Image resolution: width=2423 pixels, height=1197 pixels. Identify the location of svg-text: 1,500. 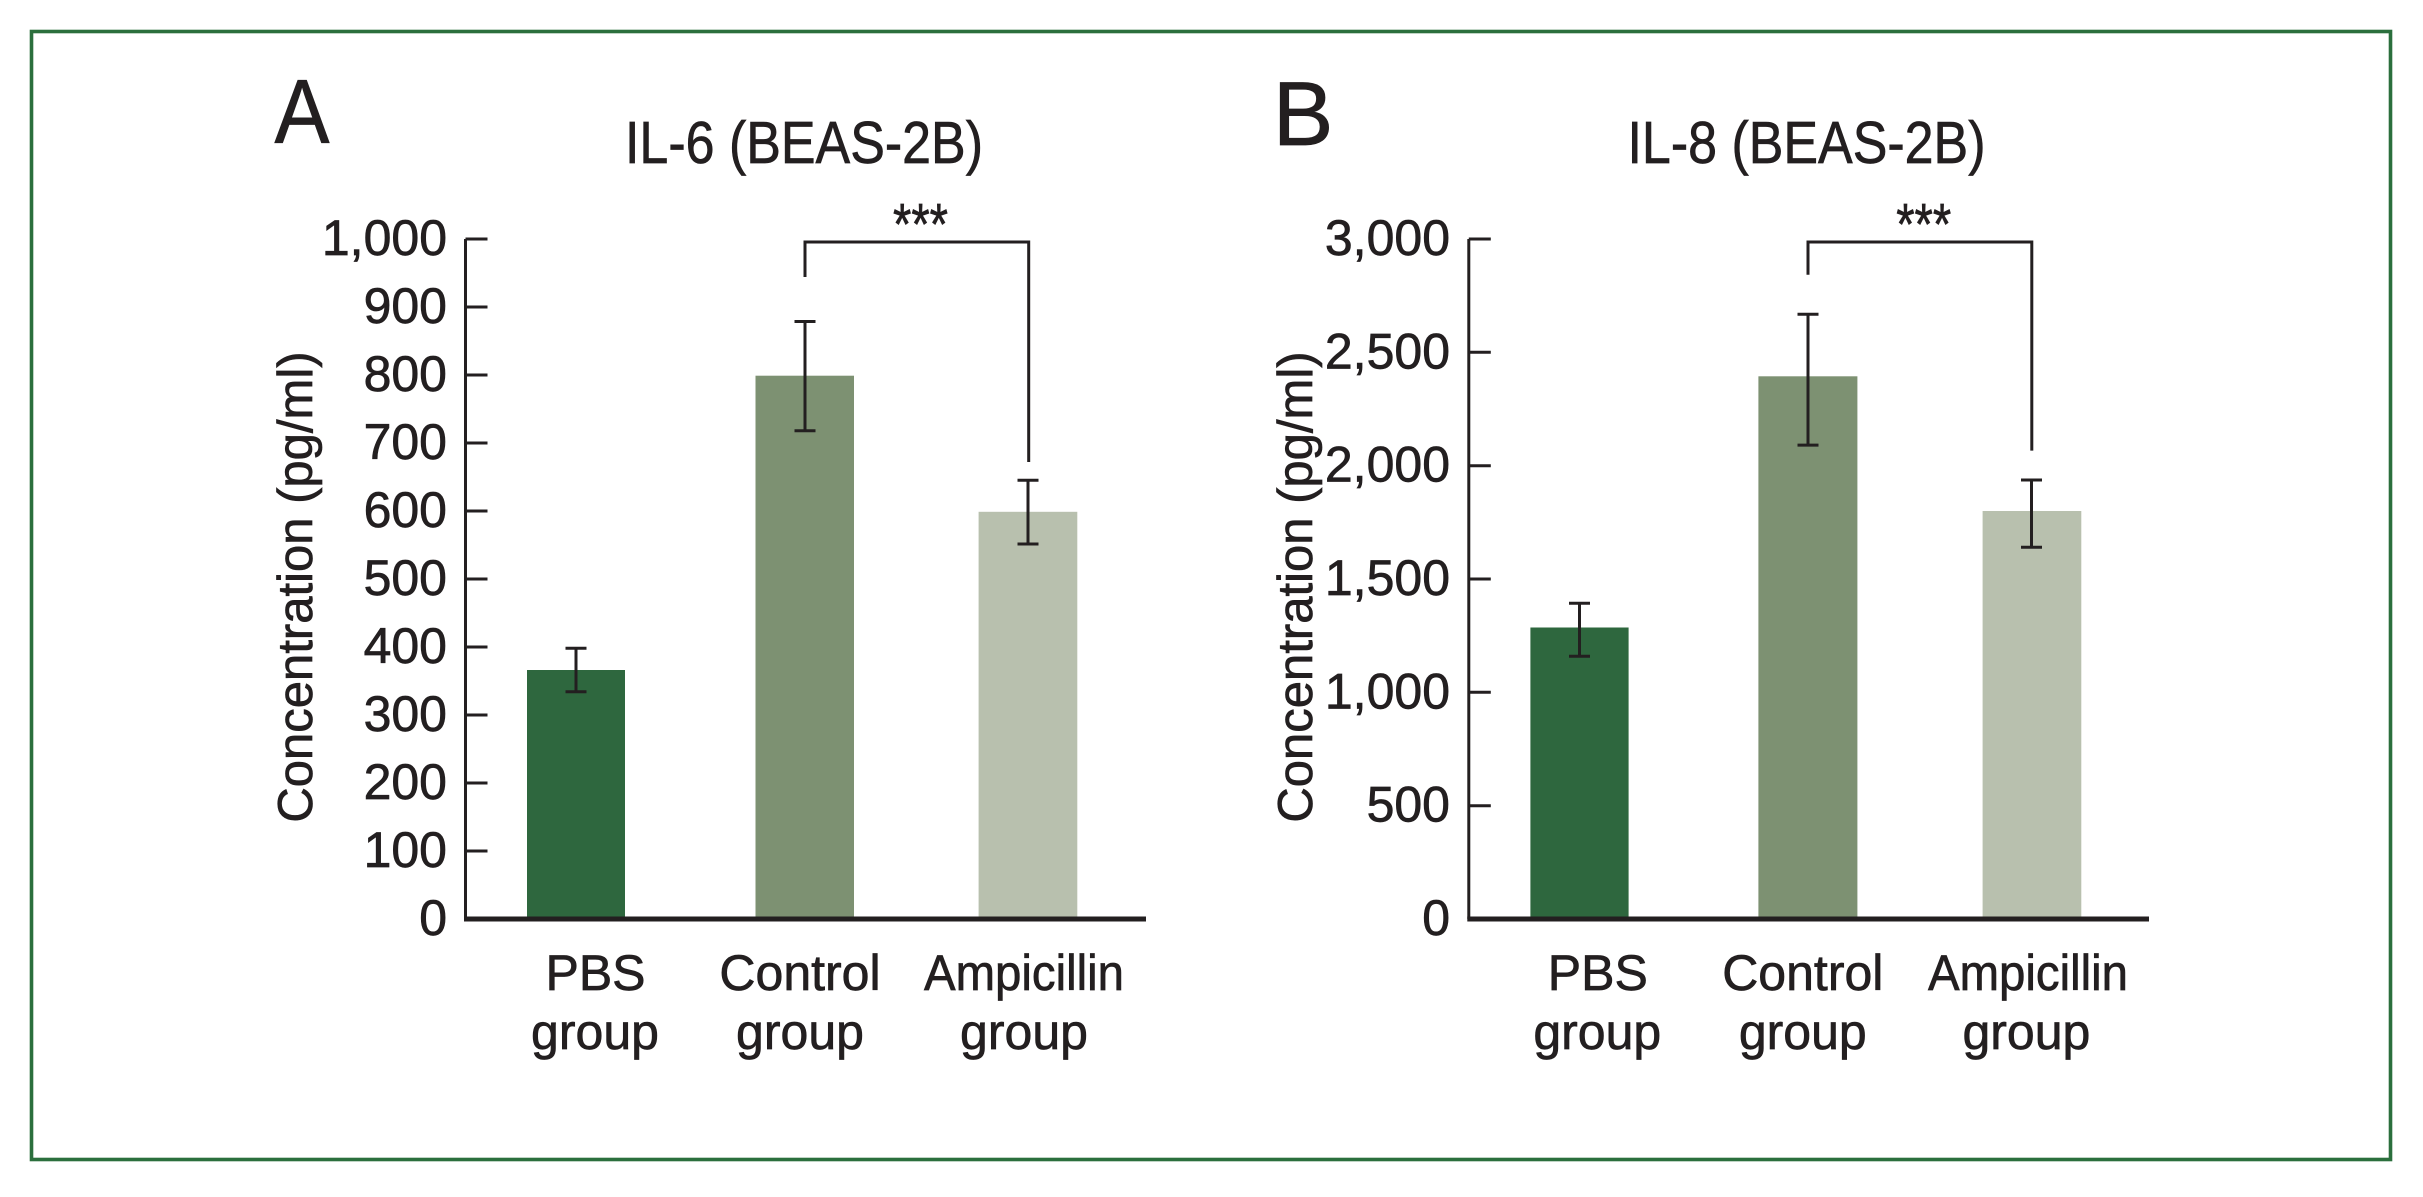
(1387, 578).